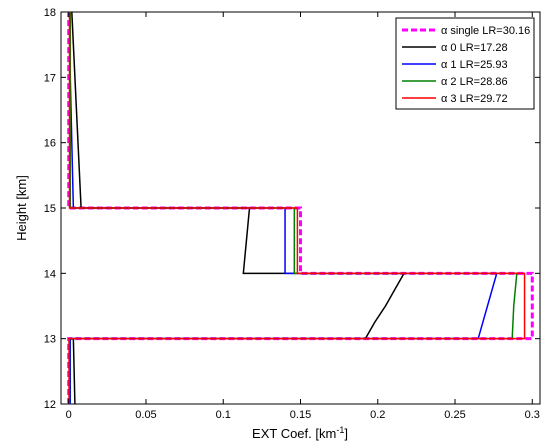 This screenshot has width=543, height=446. I want to click on x-tick-label: 0, so click(69, 415).